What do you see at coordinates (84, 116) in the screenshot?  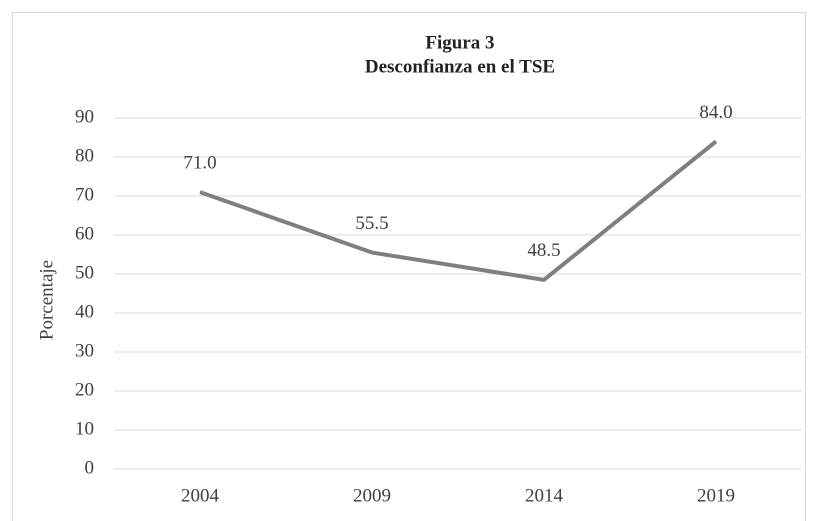 I see `y-tick-label: 90` at bounding box center [84, 116].